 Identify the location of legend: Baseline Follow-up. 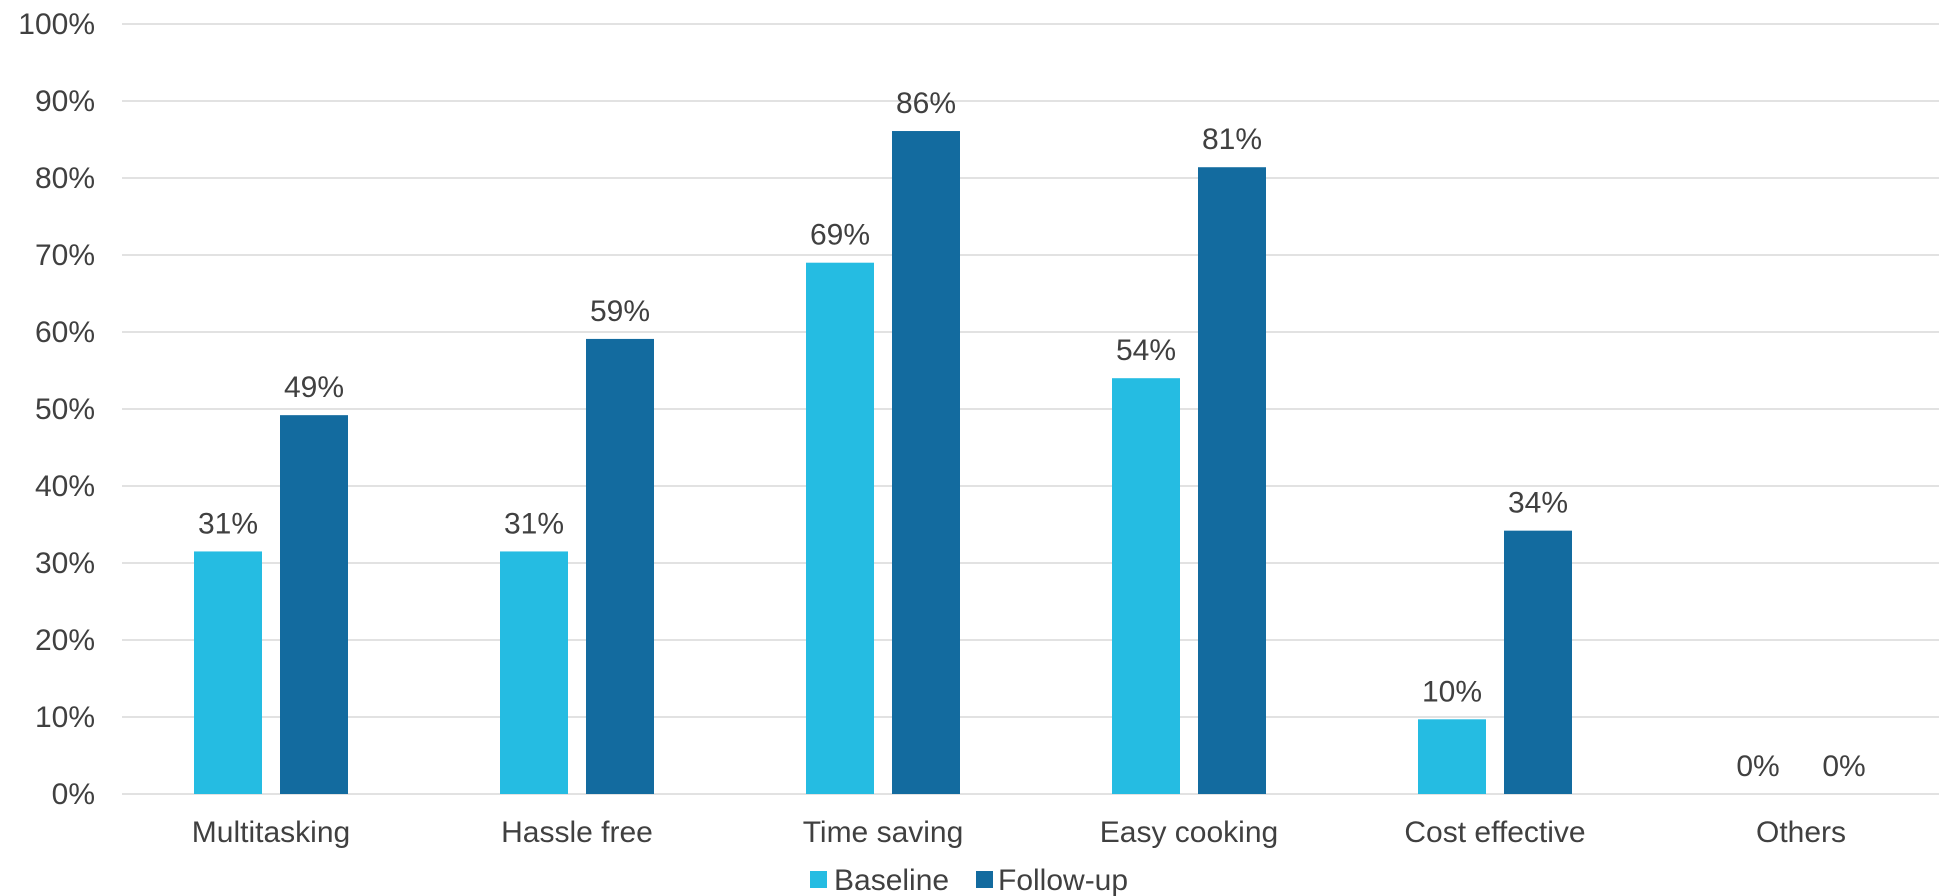
(969, 880).